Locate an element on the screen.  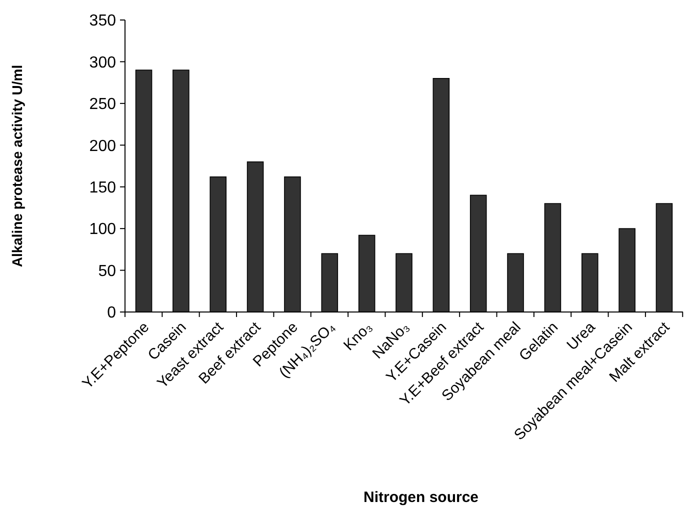
x-axis-title: Nitrogen source is located at coordinates (421, 497).